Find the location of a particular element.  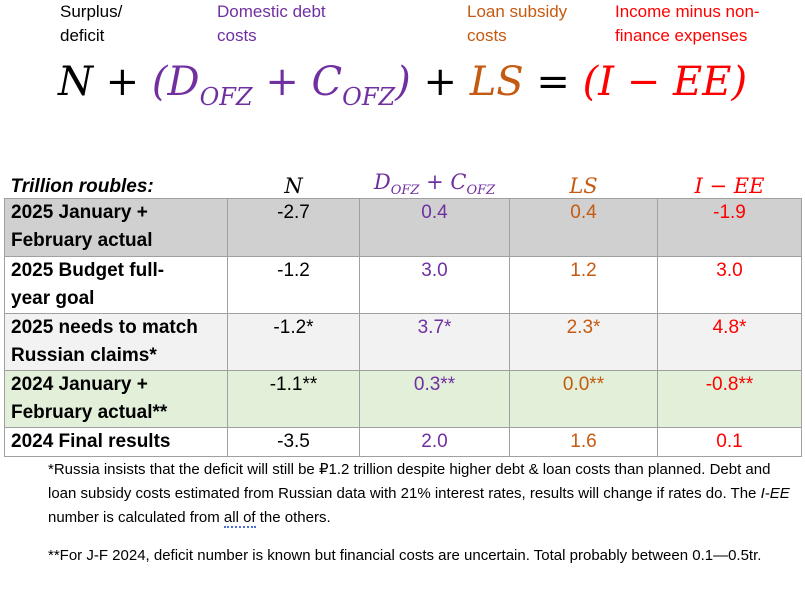

eq-plus-1: + is located at coordinates (122, 82).